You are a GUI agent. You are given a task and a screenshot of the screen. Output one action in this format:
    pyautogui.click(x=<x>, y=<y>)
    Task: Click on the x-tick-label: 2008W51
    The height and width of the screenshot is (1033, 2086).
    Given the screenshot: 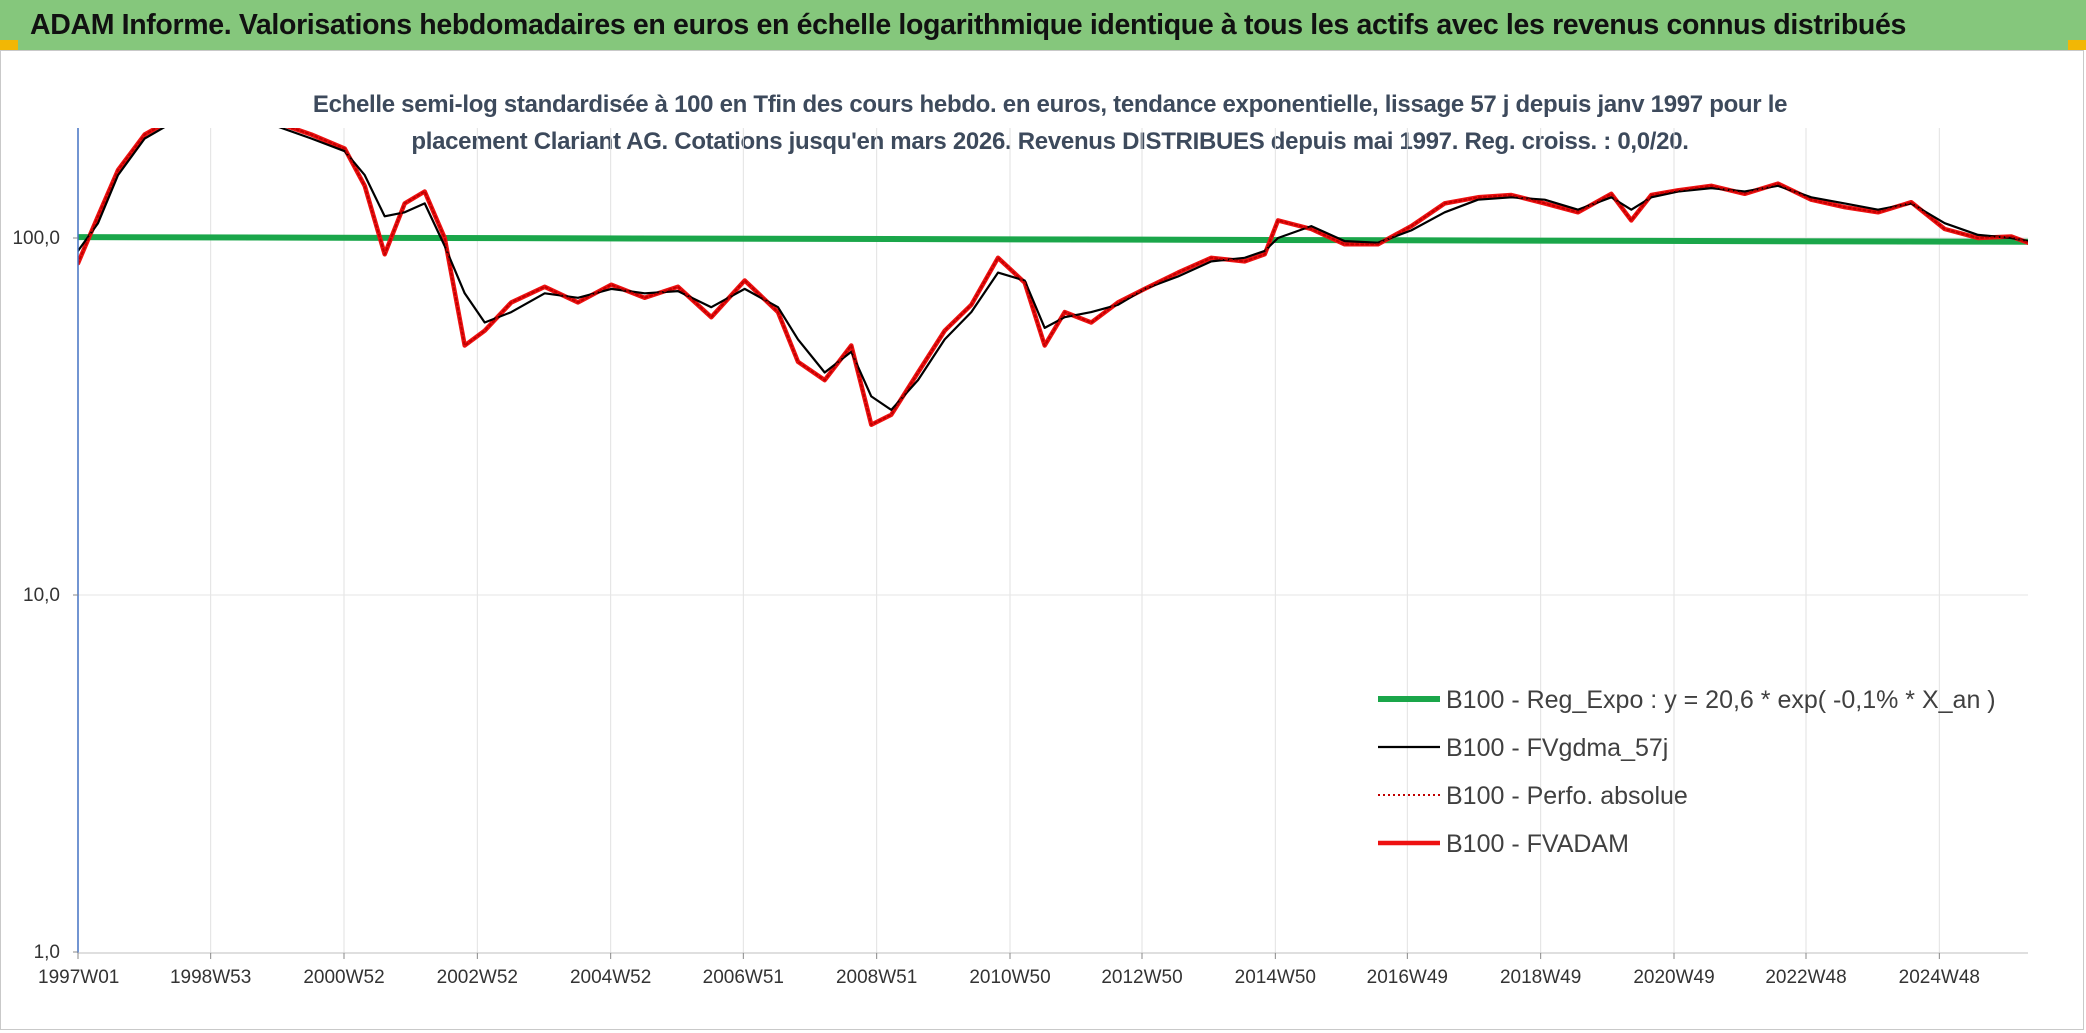 What is the action you would take?
    pyautogui.click(x=876, y=977)
    